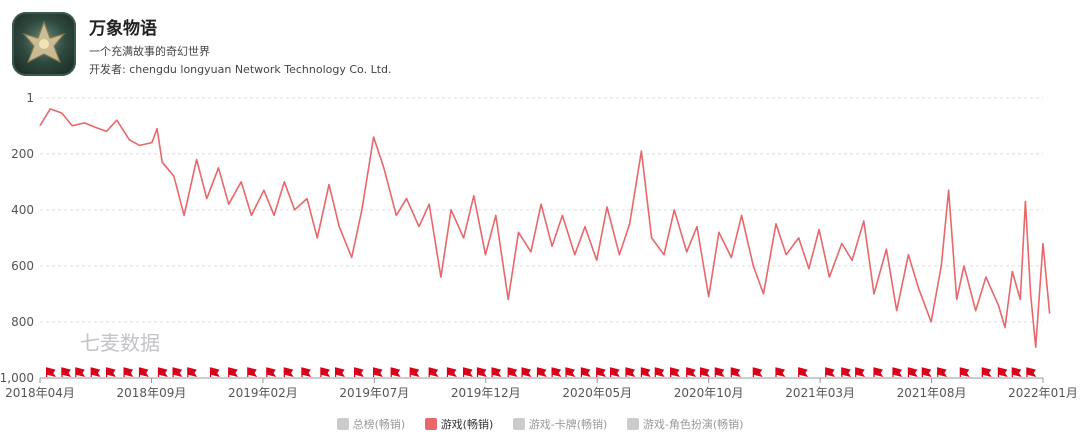 The width and height of the screenshot is (1080, 435). What do you see at coordinates (22, 322) in the screenshot?
I see `y-tick-label: 800` at bounding box center [22, 322].